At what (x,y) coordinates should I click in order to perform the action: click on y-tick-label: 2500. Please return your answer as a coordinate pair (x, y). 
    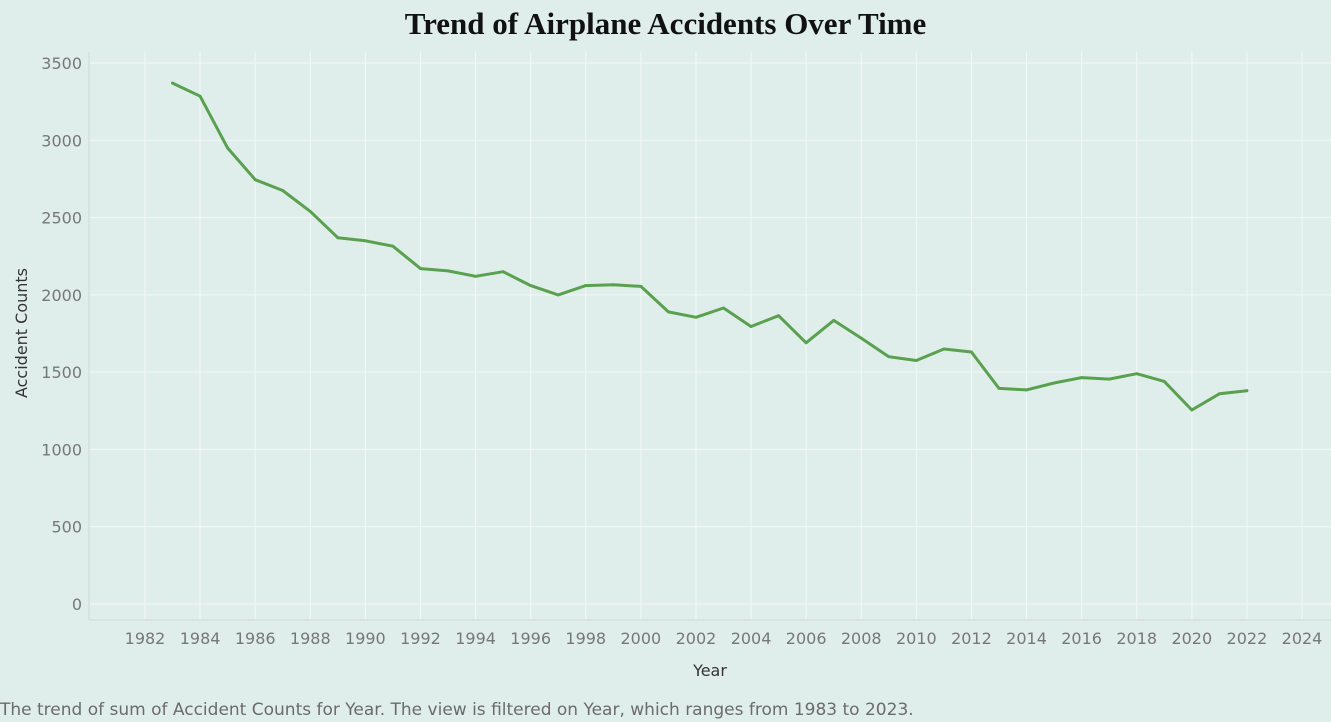
    Looking at the image, I should click on (61, 218).